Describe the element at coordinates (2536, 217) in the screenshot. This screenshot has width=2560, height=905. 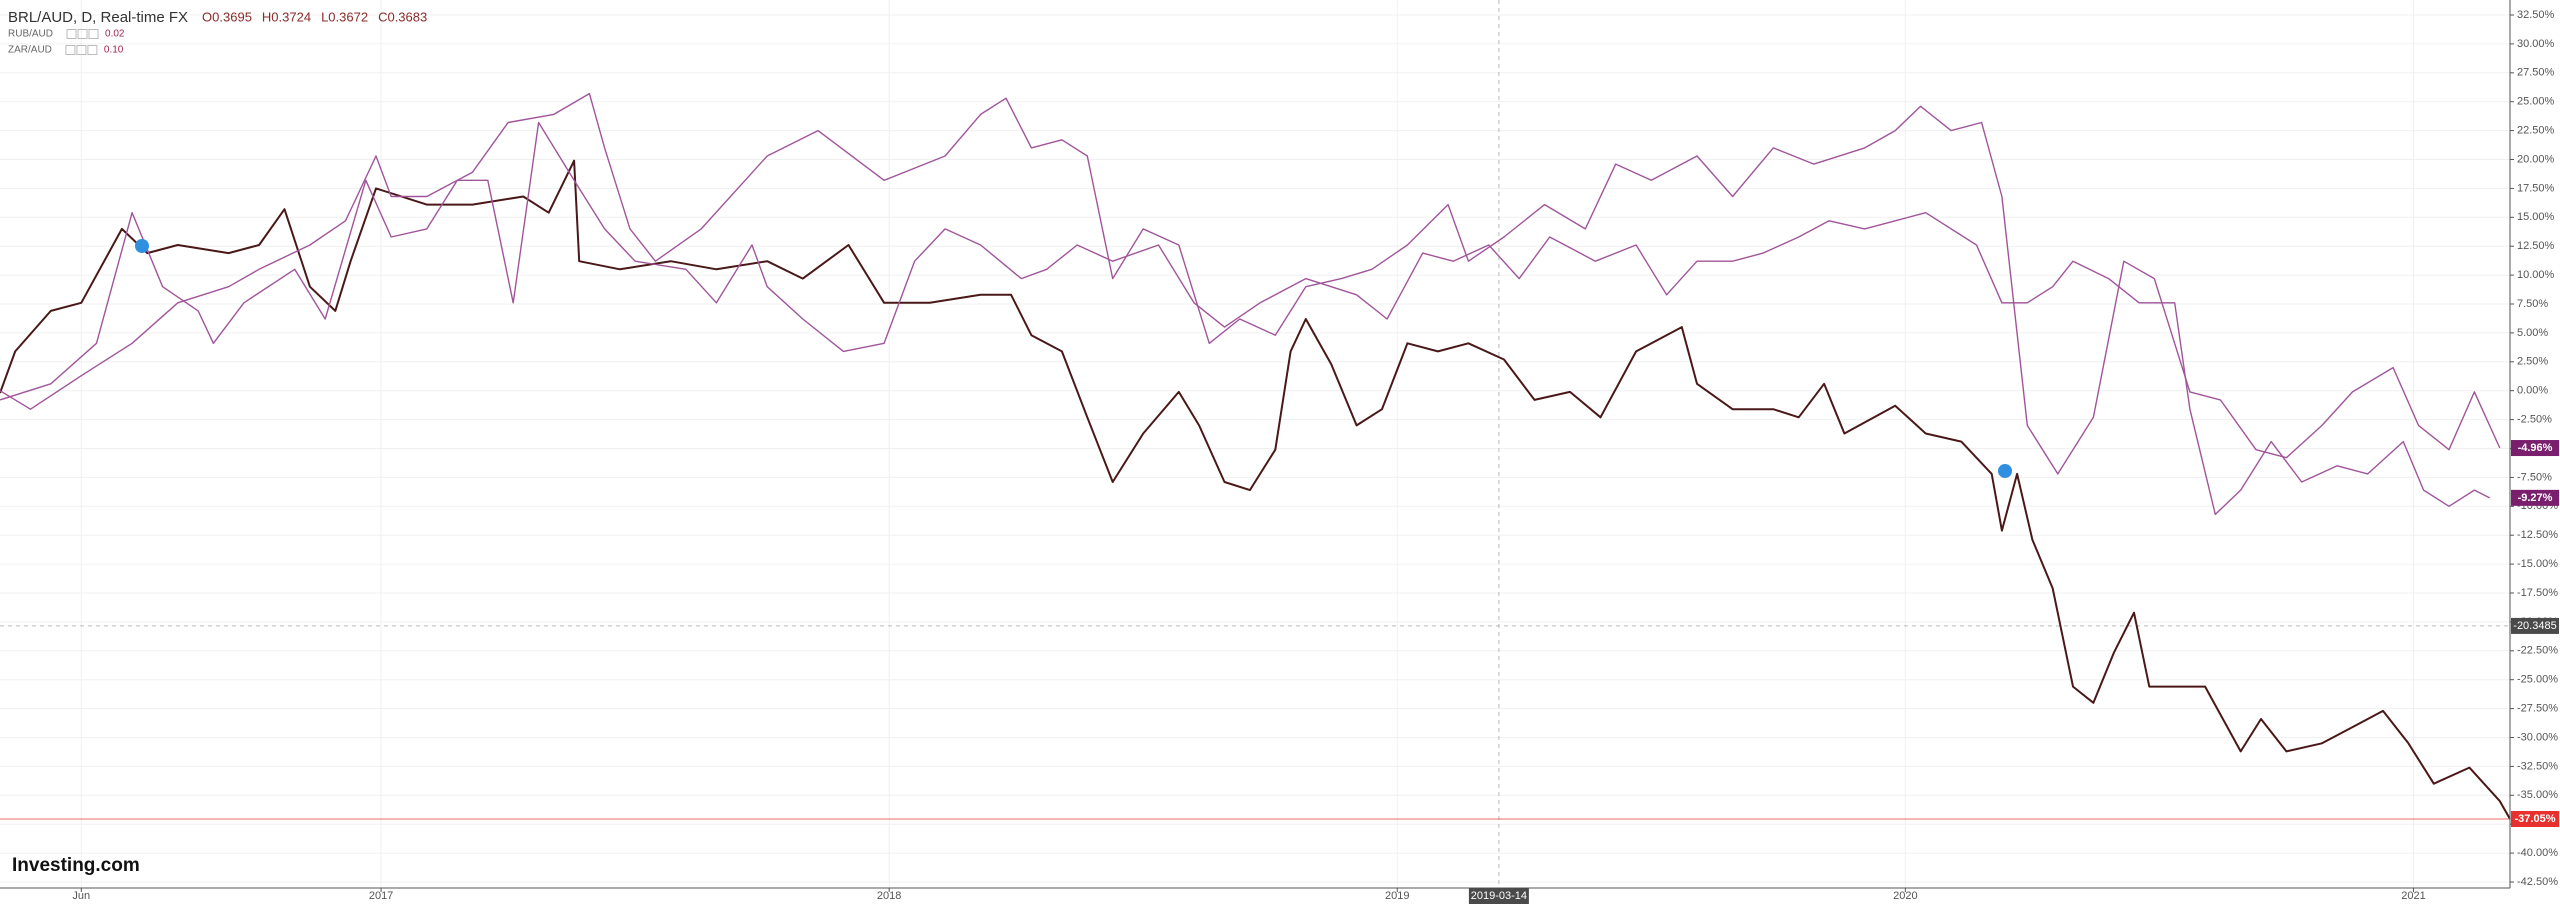
I see `y-tick-label: 15.00%` at that location.